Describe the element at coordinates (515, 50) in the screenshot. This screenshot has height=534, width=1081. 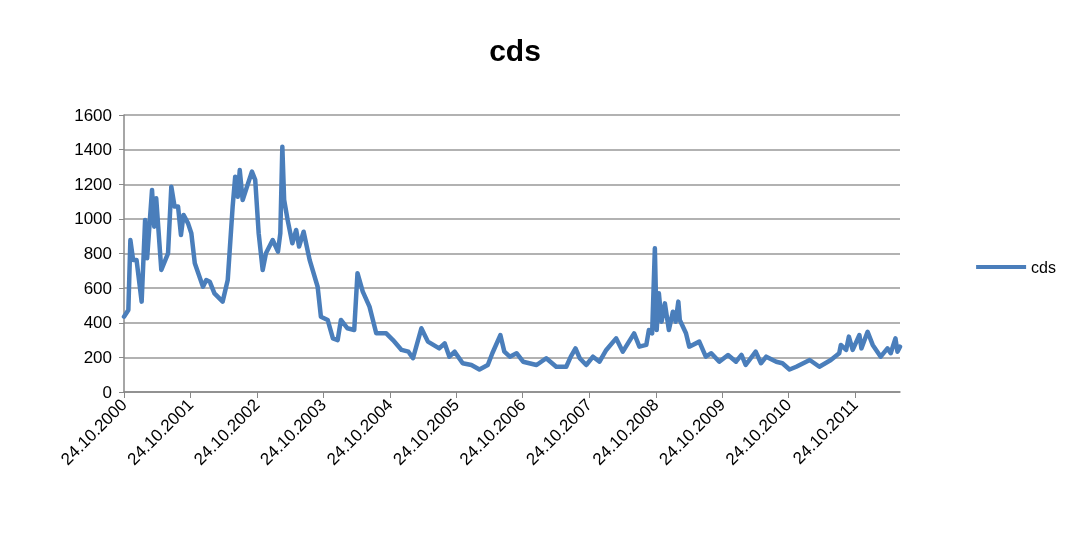
I see `chart-title: cds` at that location.